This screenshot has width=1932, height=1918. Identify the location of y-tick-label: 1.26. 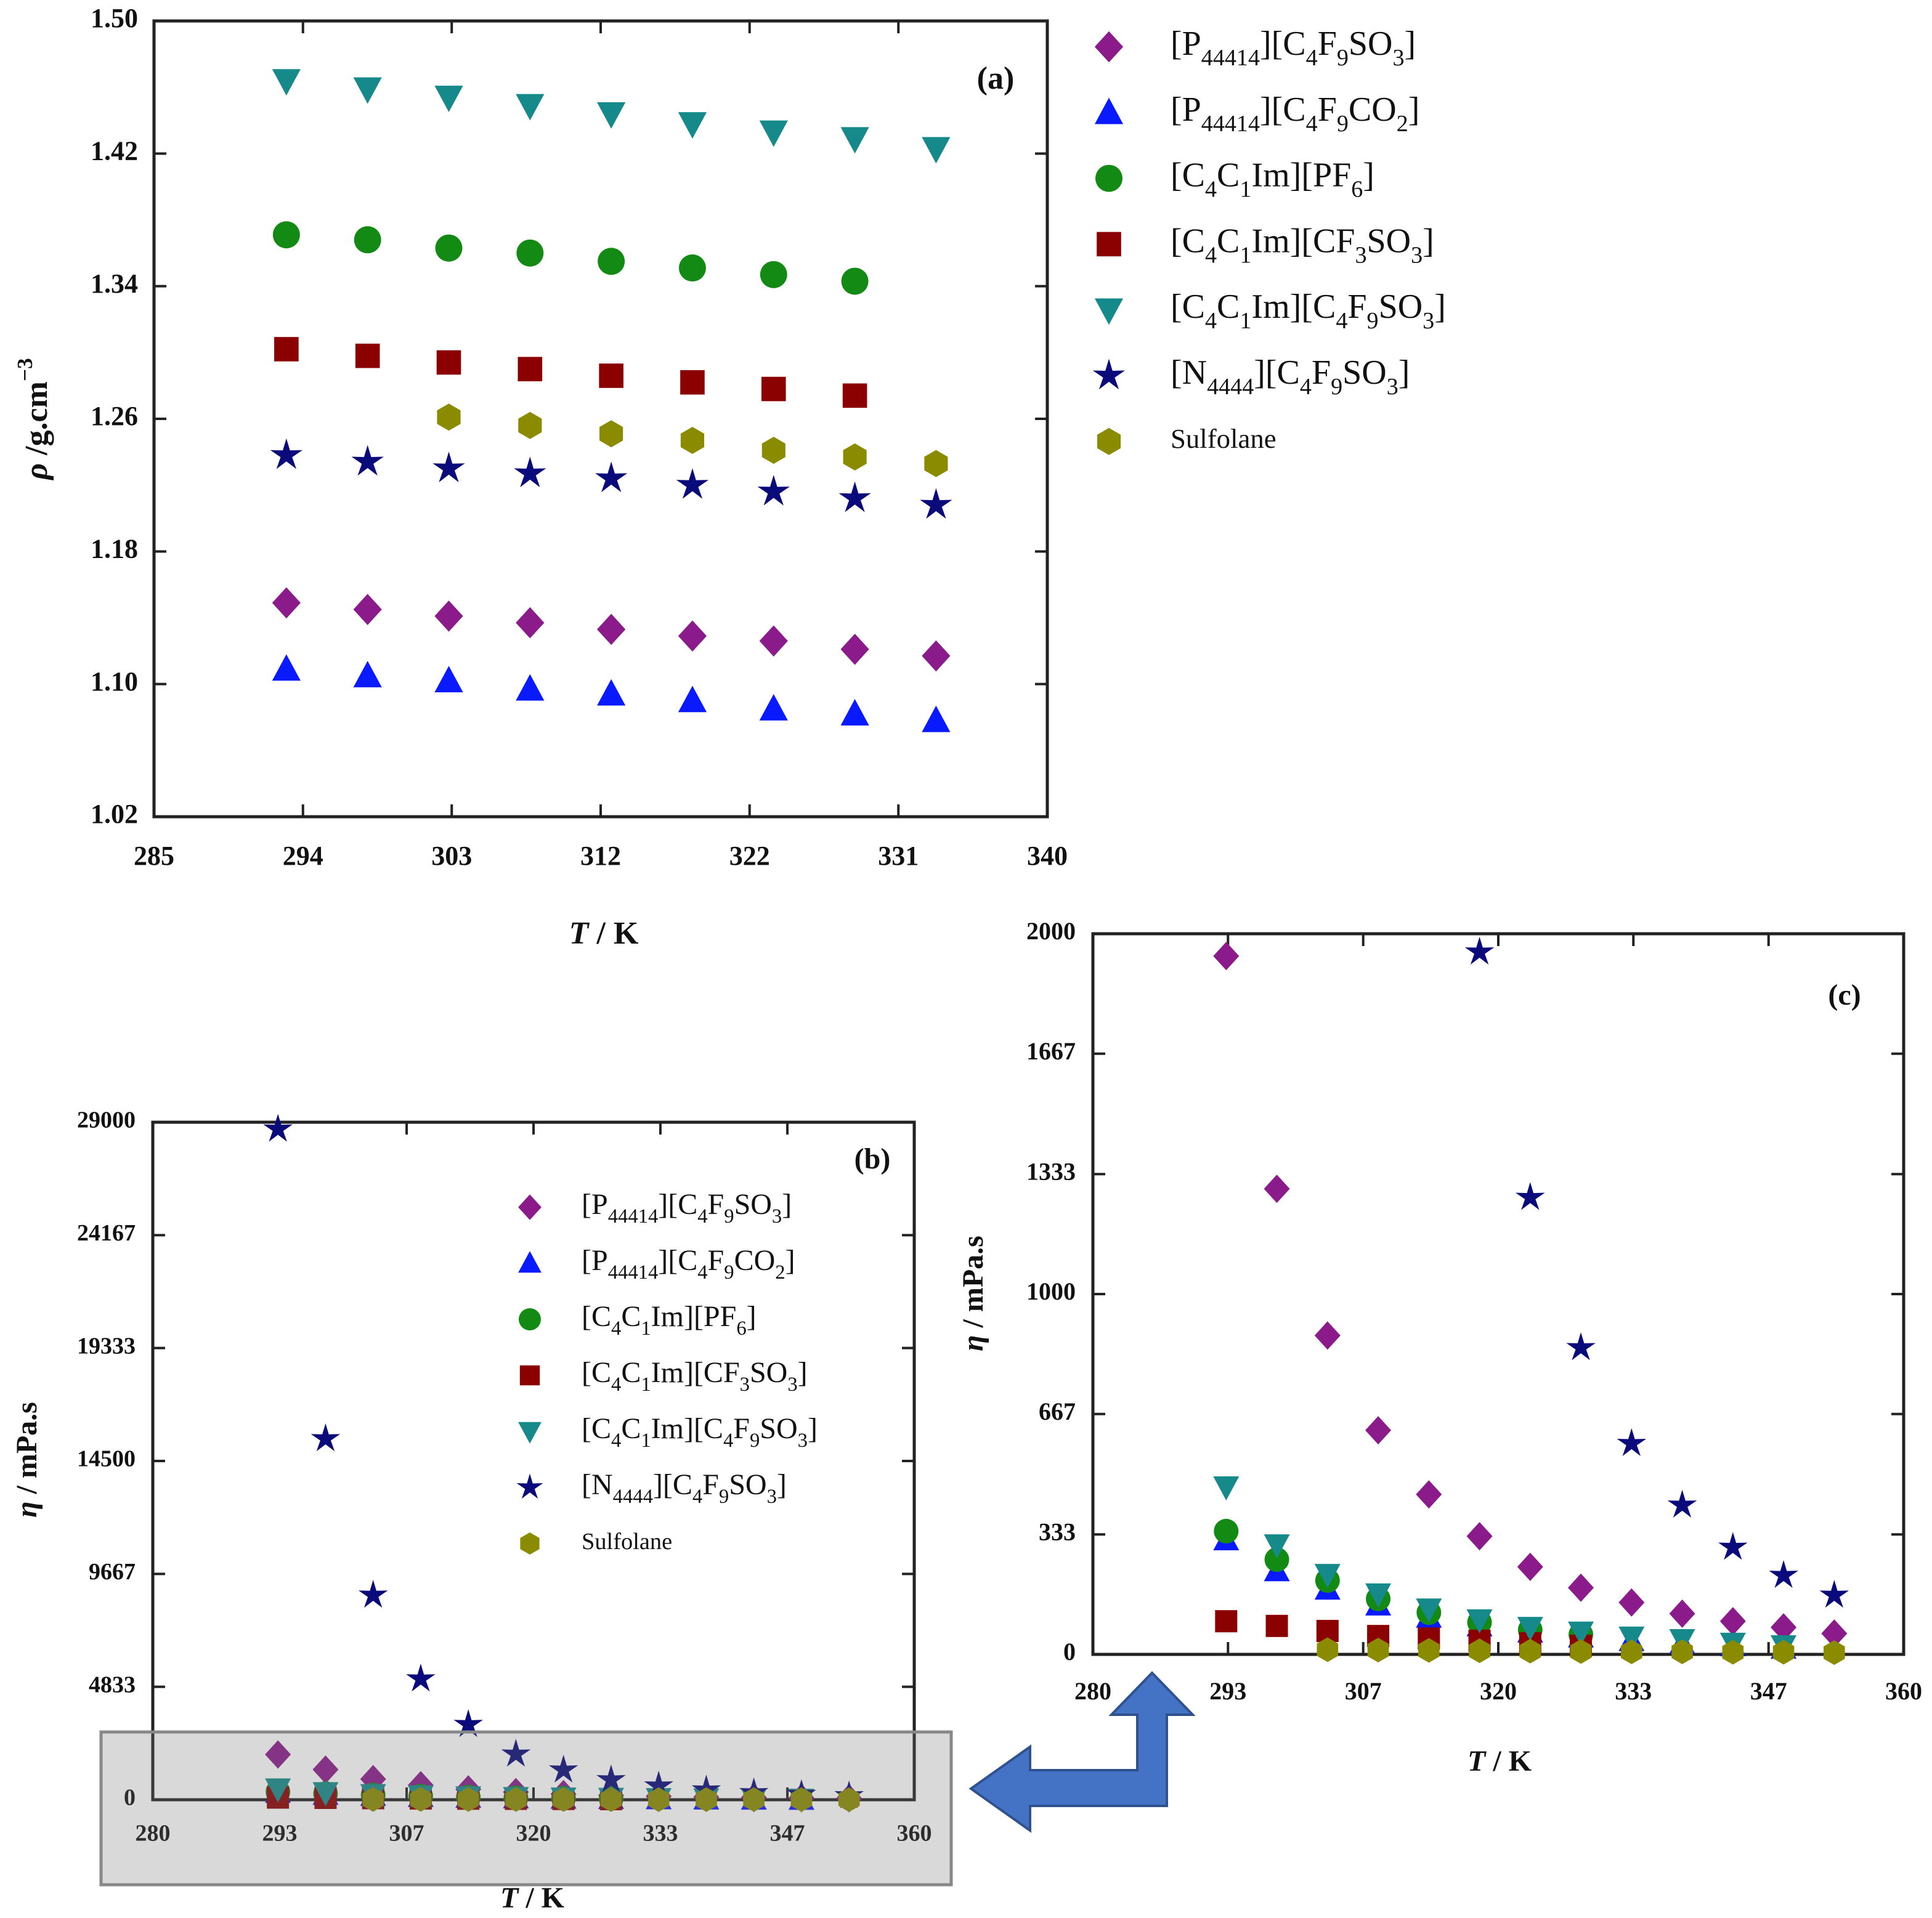
(115, 416).